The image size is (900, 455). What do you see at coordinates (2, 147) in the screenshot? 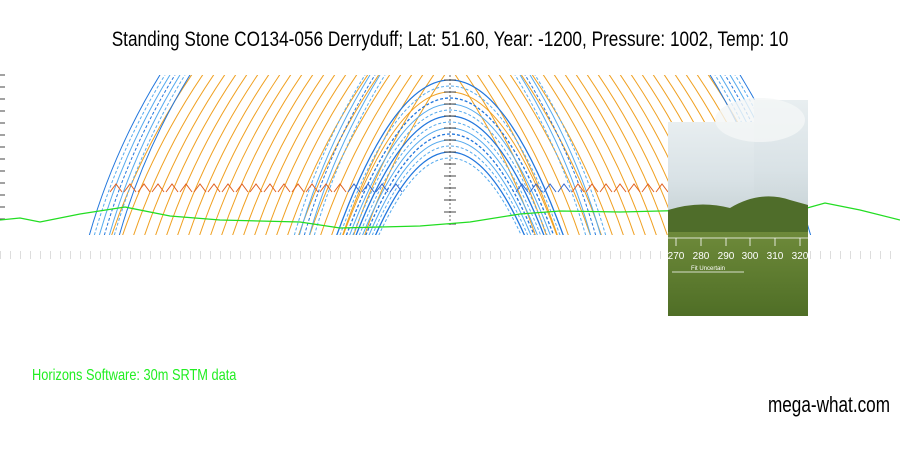
I see `left-axis` at bounding box center [2, 147].